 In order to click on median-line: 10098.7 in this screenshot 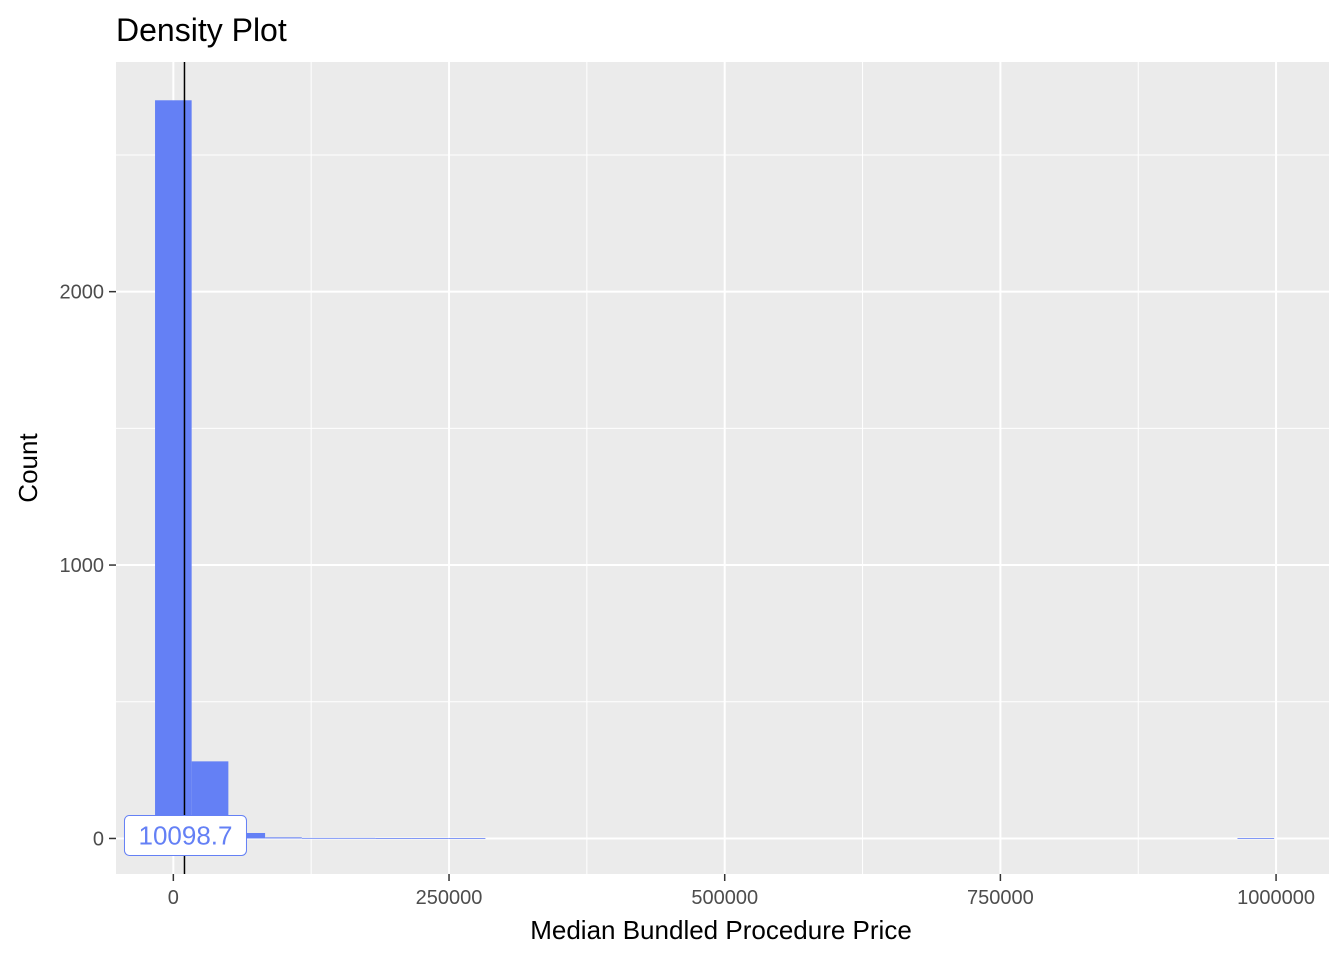, I will do `click(185, 468)`.